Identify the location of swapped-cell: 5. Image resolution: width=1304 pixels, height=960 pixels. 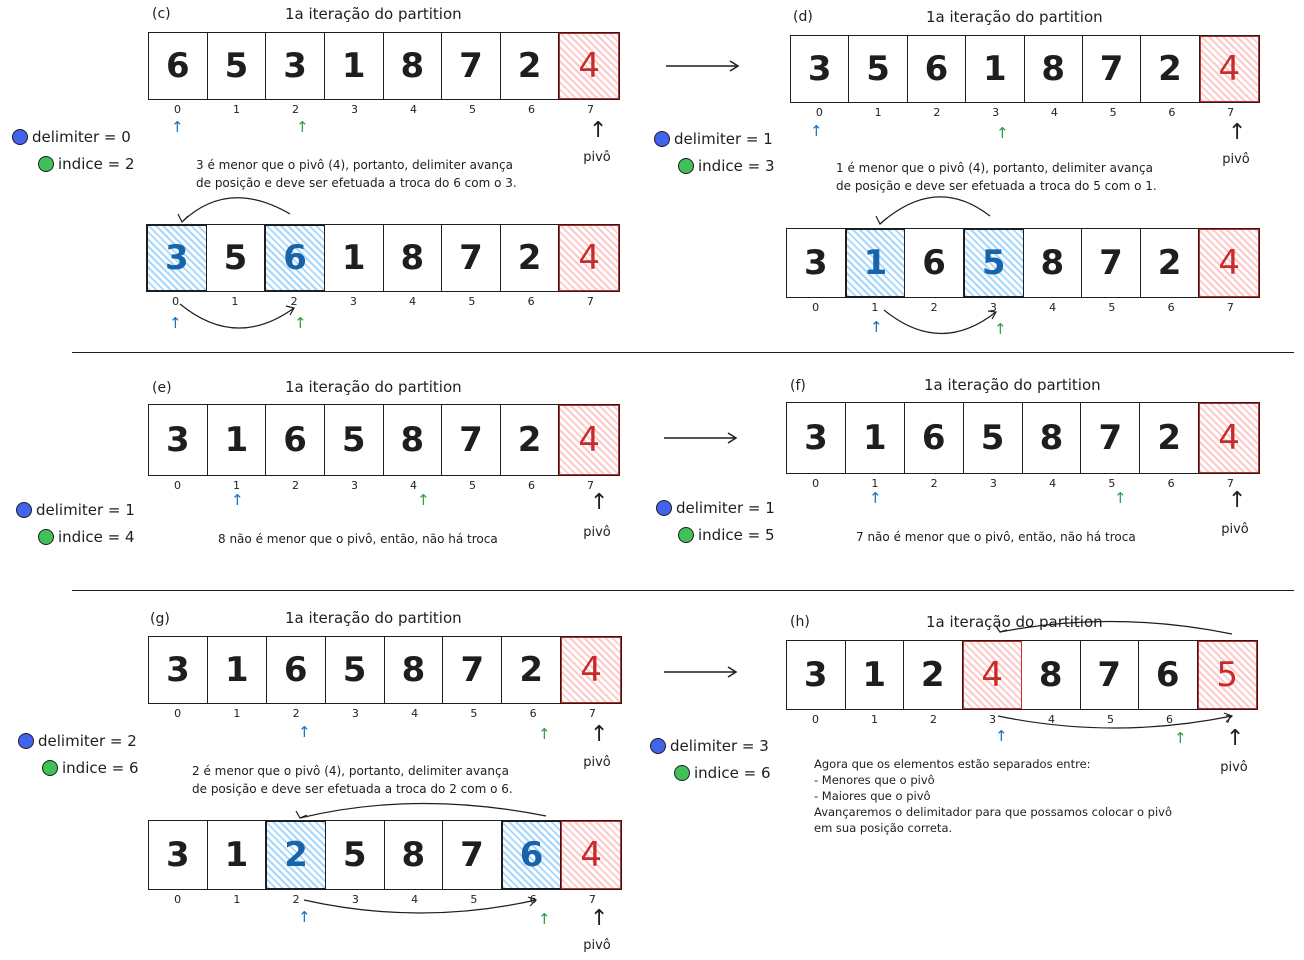
(1227, 675).